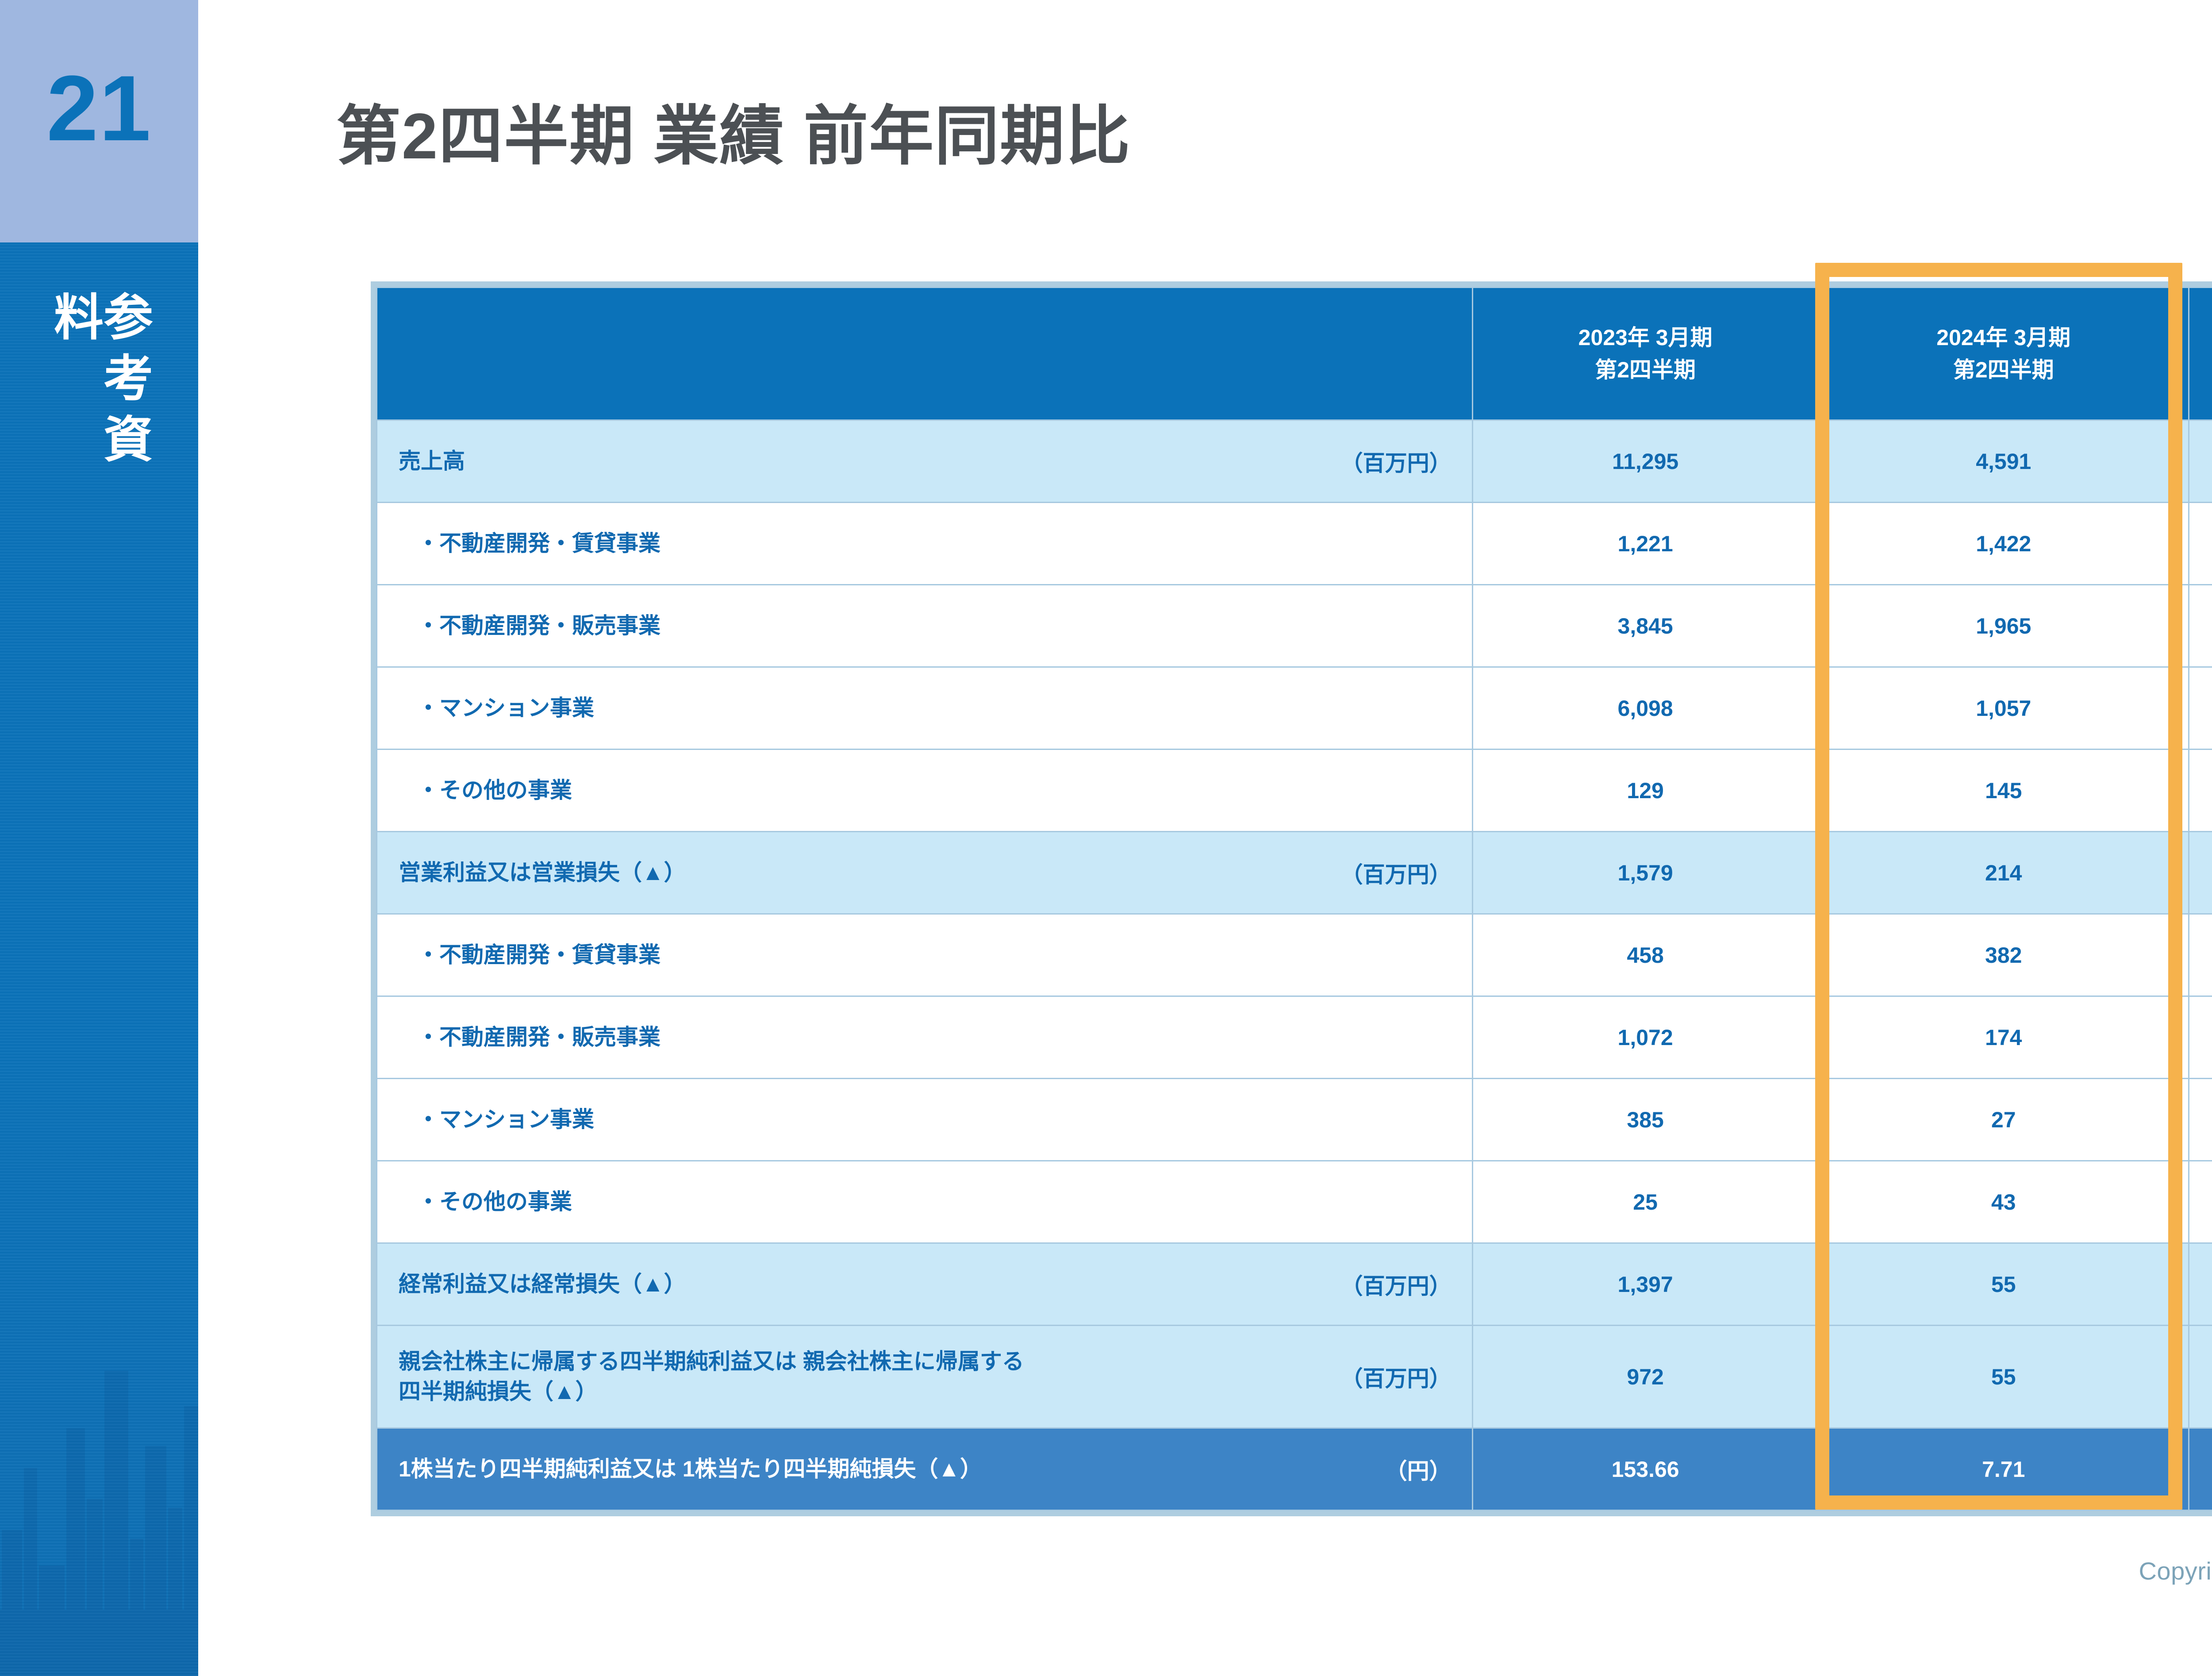  I want to click on row-label-cell: 営業利益又は営業損失（▲） （百万円）, so click(924, 873).